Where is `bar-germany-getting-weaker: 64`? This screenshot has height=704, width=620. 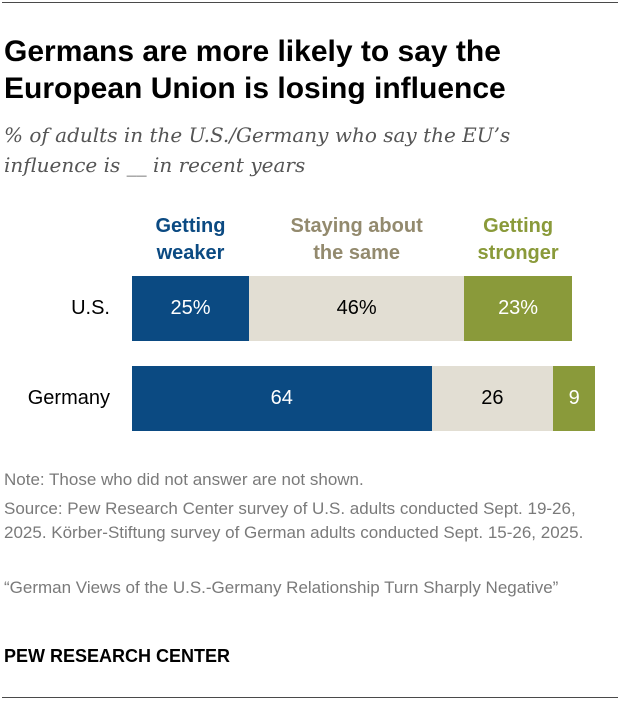 bar-germany-getting-weaker: 64 is located at coordinates (282, 398).